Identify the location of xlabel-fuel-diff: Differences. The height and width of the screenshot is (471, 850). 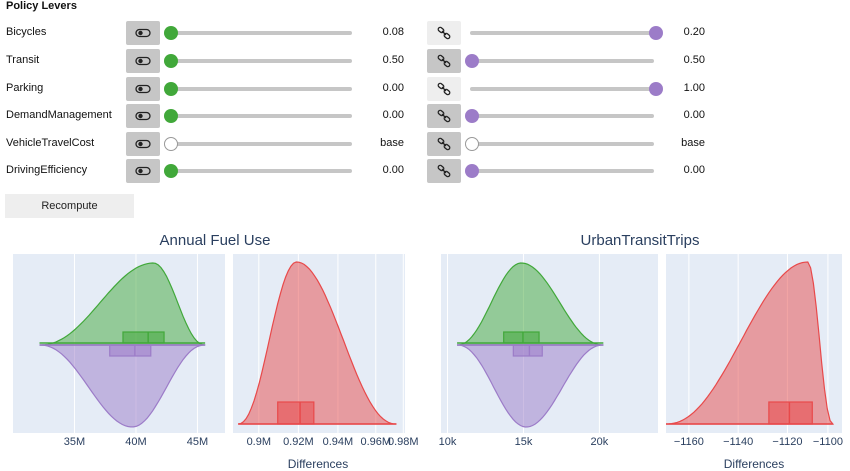
(318, 464).